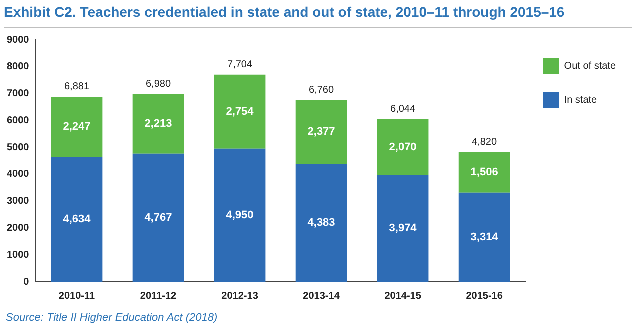  I want to click on data-label: 4,767, so click(158, 218).